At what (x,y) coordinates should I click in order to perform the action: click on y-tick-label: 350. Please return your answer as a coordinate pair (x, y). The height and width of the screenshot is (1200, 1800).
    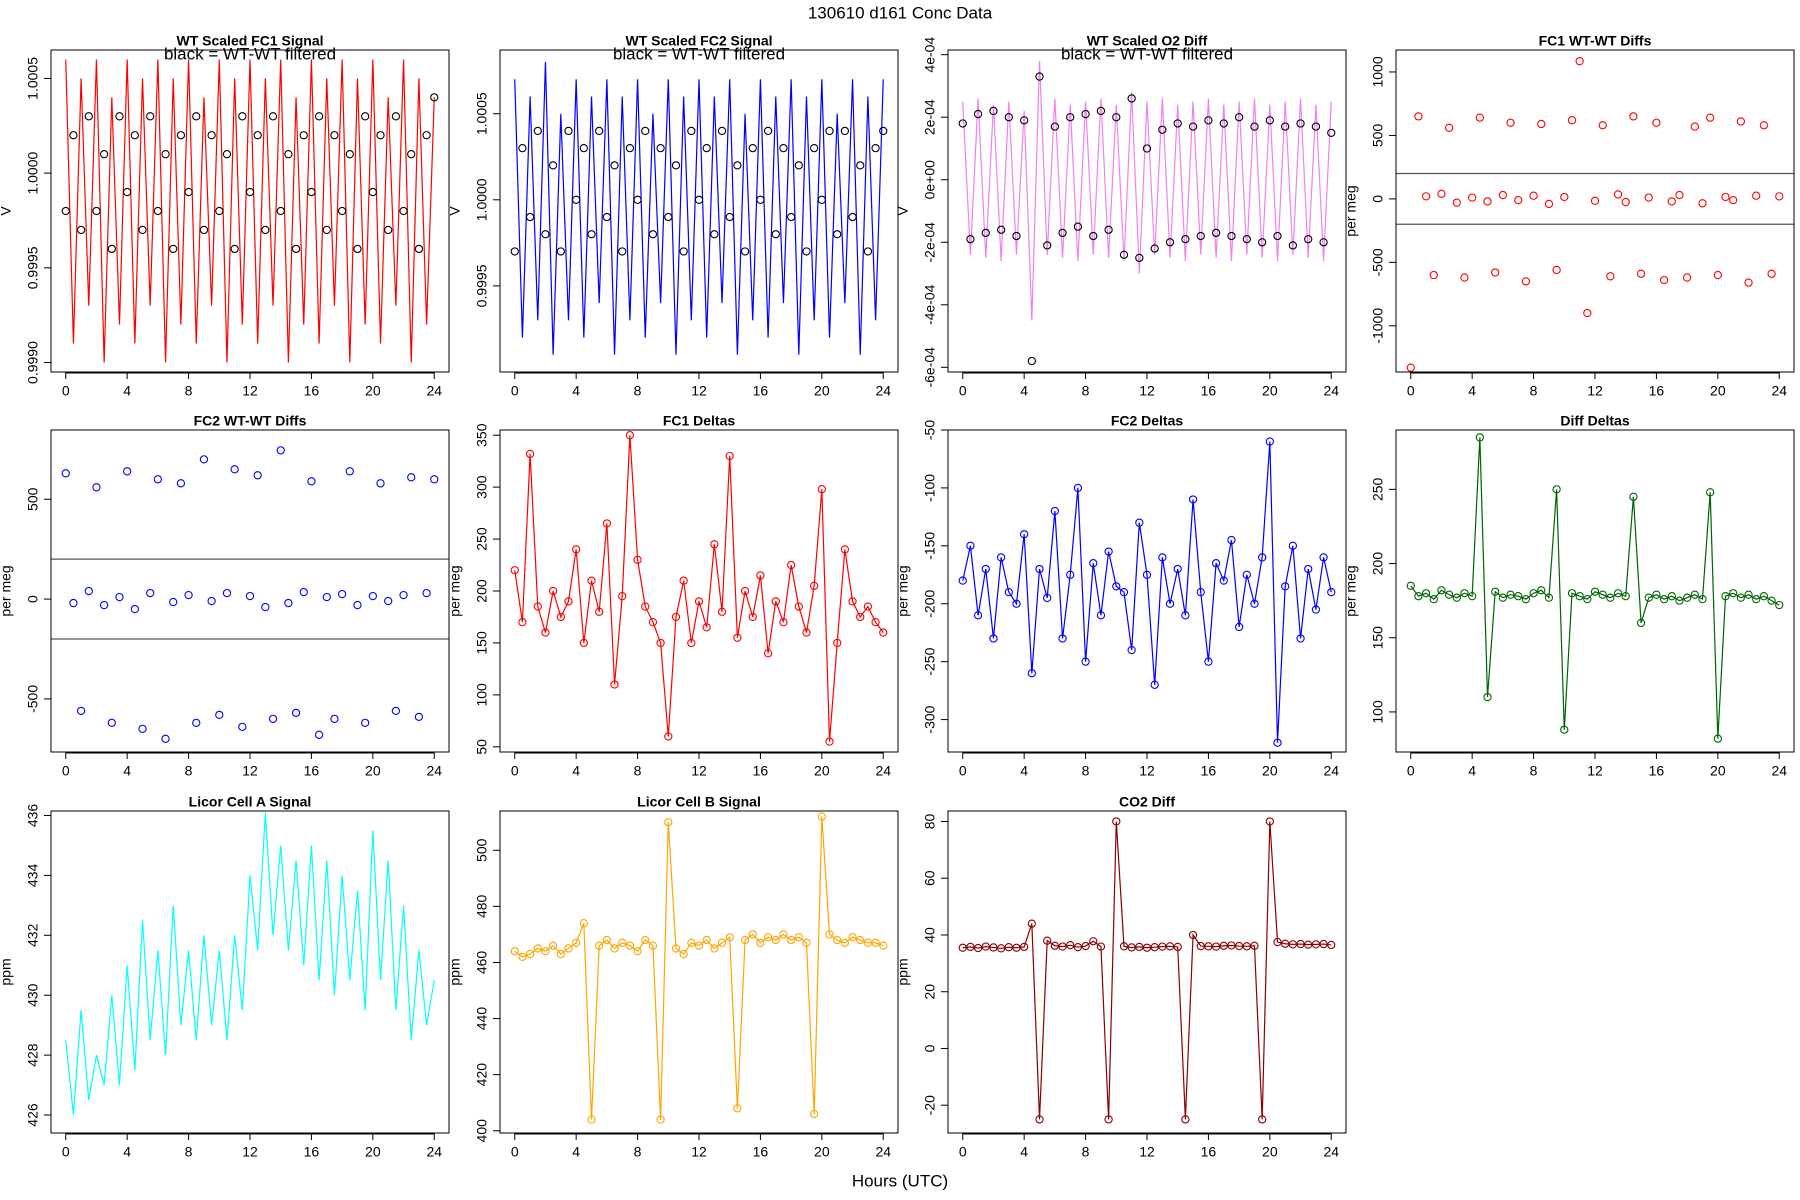
    Looking at the image, I should click on (482, 435).